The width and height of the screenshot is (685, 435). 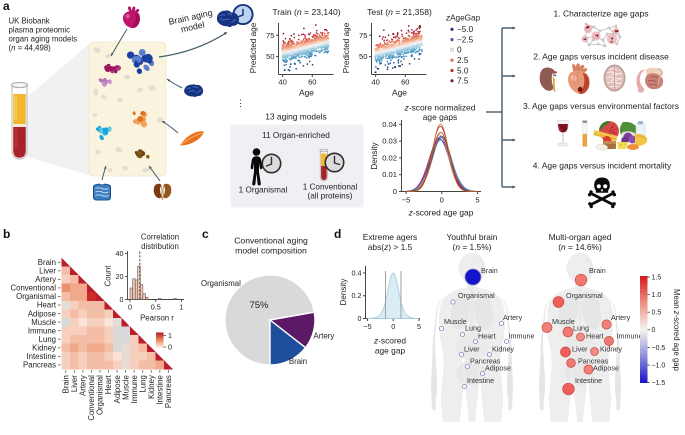 I want to click on svg-text: Extreme agers, so click(x=390, y=237).